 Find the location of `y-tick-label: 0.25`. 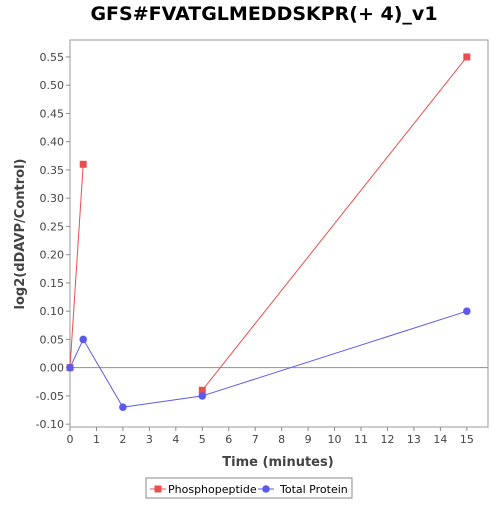

y-tick-label: 0.25 is located at coordinates (52, 226).